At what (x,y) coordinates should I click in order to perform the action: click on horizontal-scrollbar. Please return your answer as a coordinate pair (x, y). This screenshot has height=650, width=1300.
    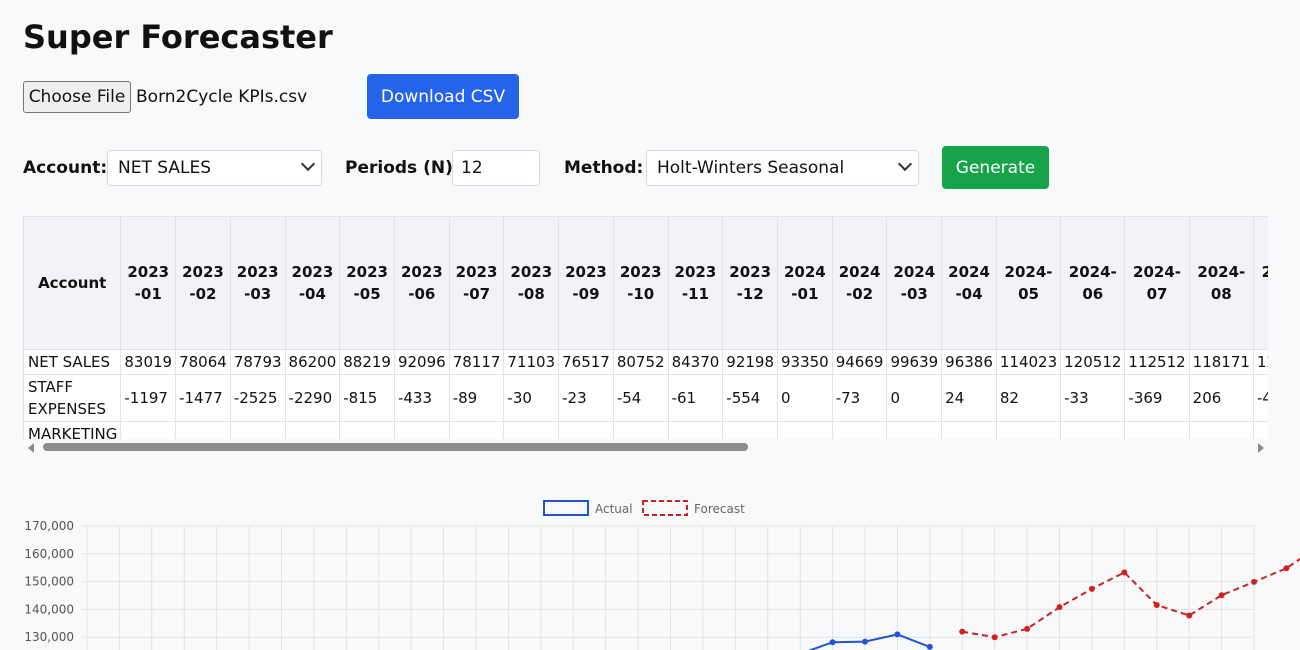
    Looking at the image, I should click on (645, 447).